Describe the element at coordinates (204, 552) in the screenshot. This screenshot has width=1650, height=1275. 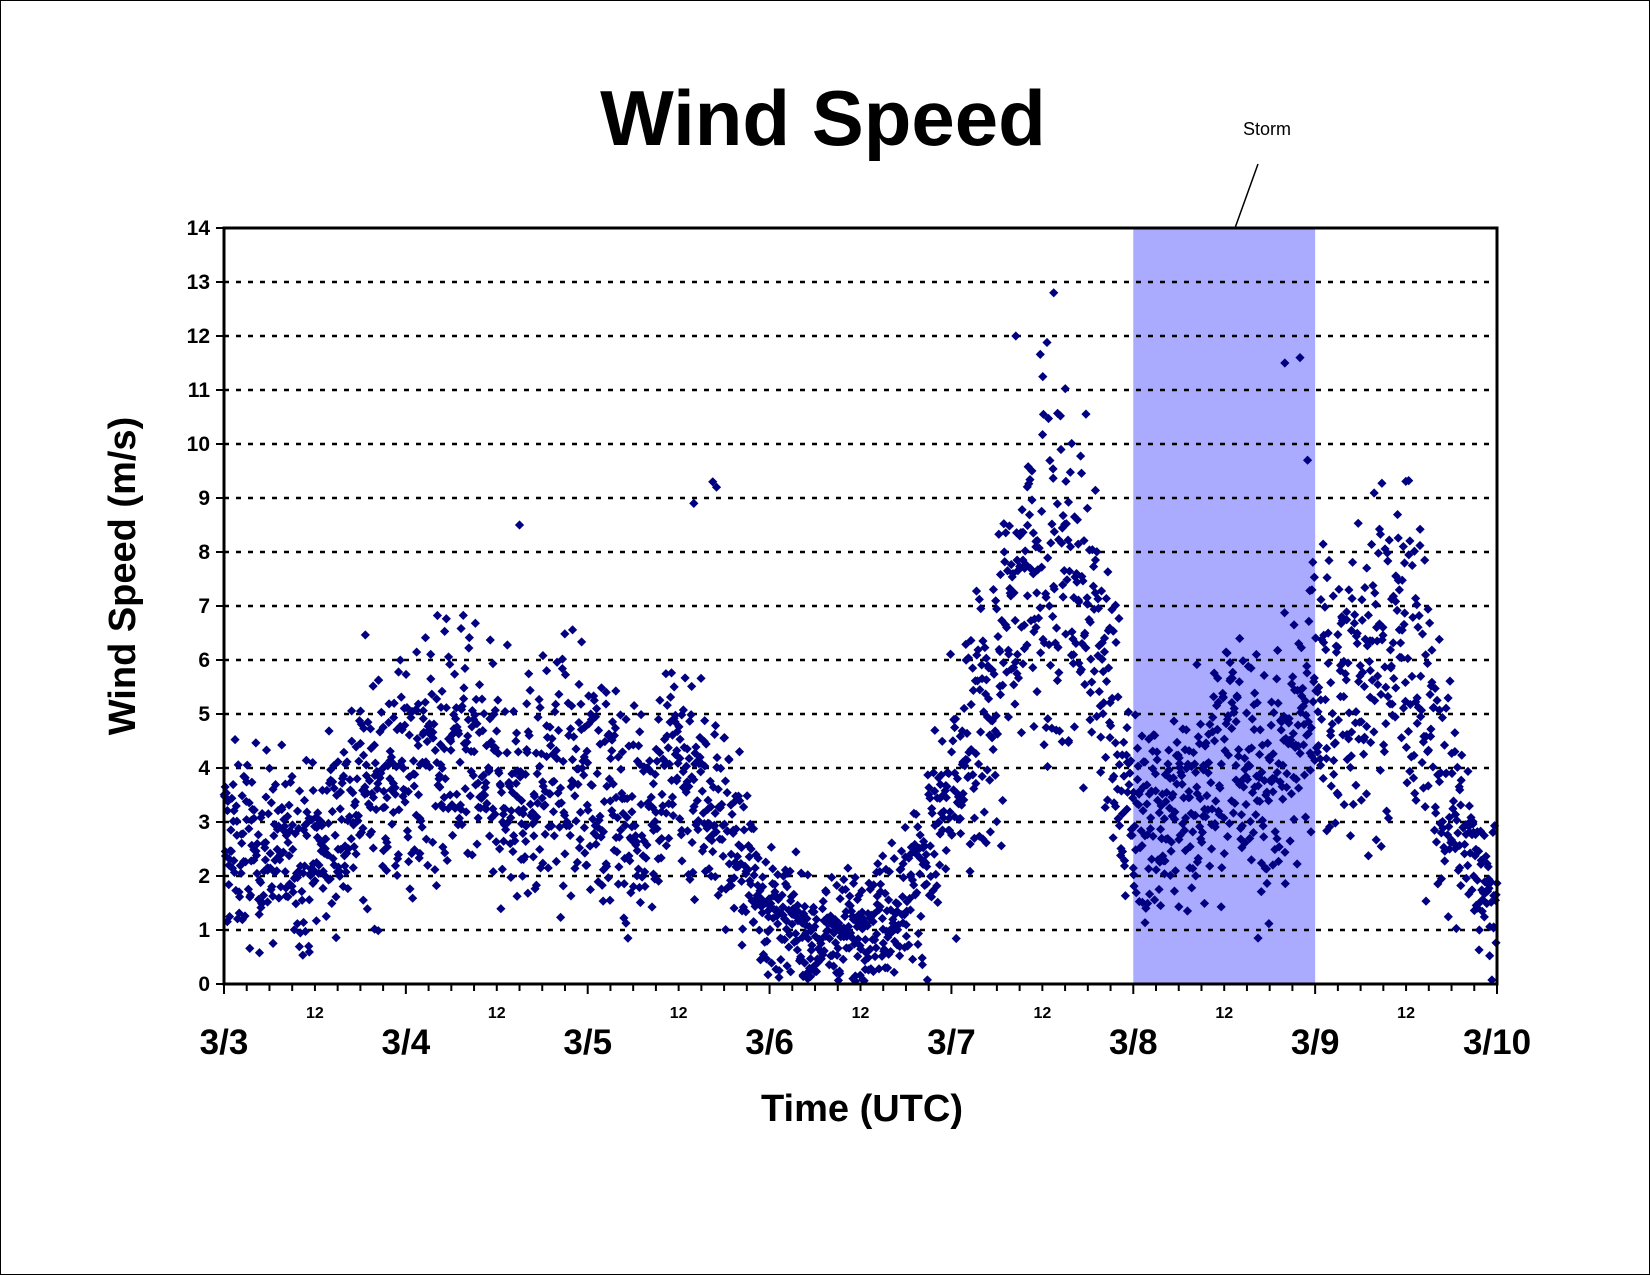
I see `y-tick-label: 8` at that location.